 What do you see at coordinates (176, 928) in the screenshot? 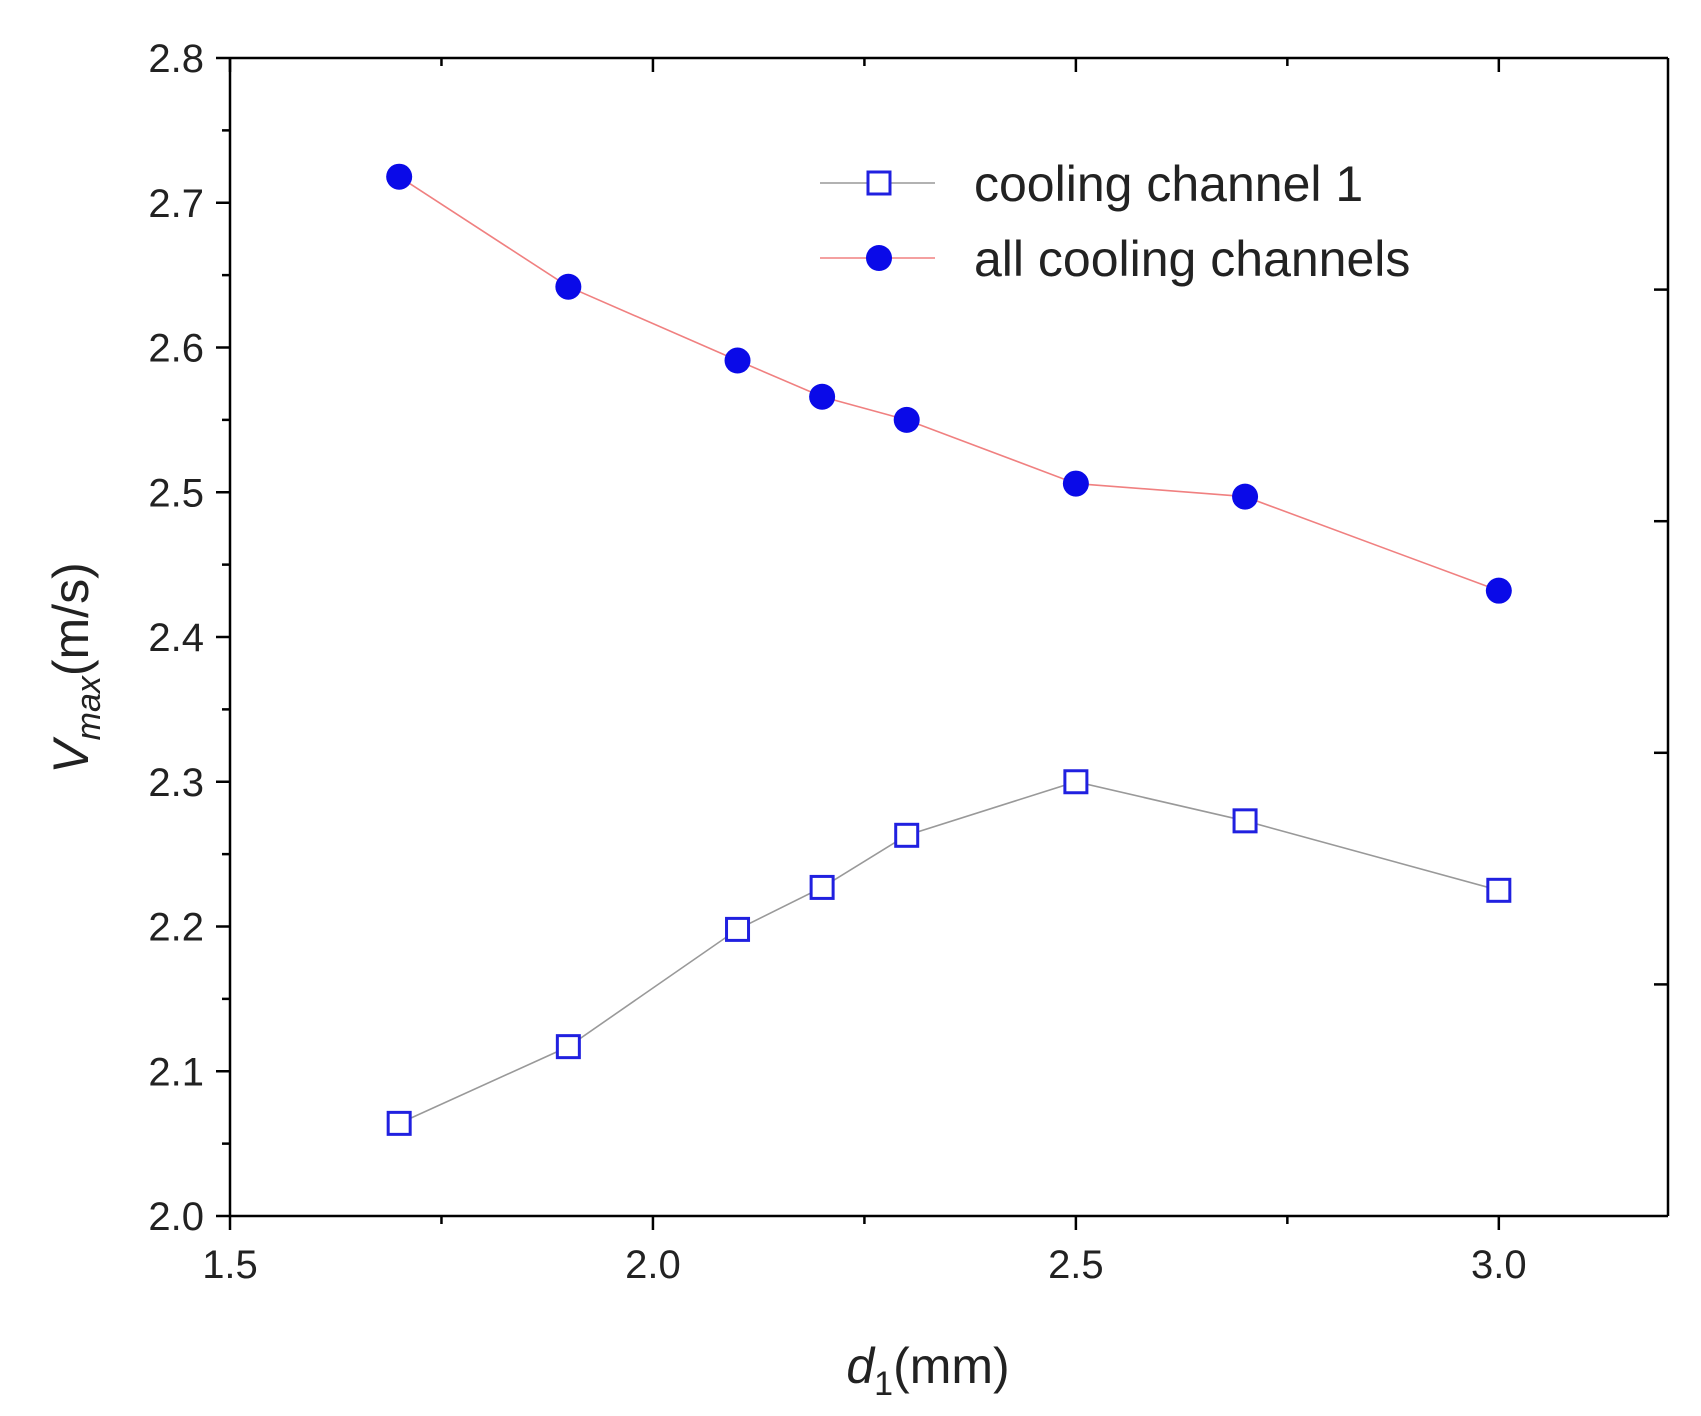
I see `y-tick-label: 2.2` at bounding box center [176, 928].